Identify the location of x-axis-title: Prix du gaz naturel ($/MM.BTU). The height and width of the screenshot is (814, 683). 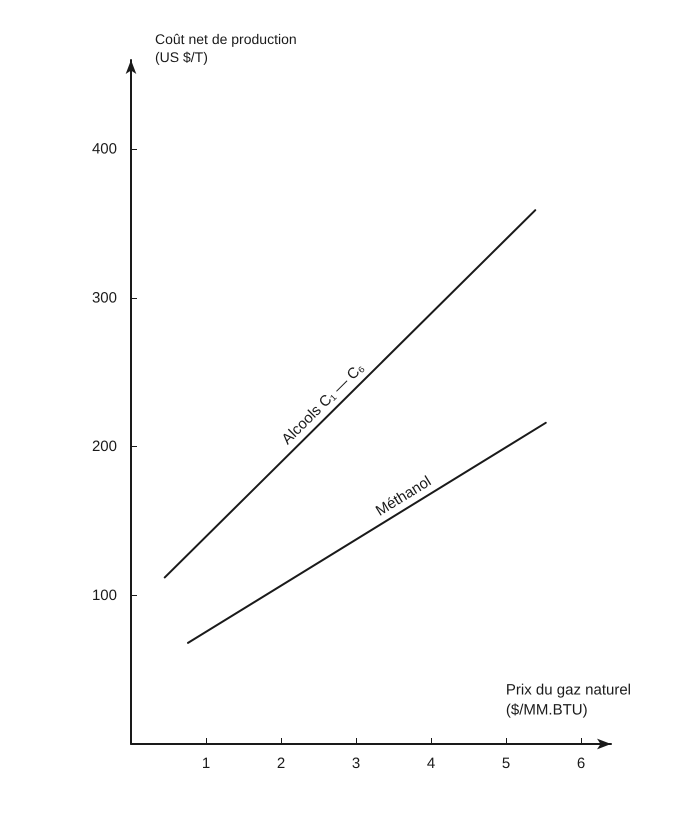
(569, 700).